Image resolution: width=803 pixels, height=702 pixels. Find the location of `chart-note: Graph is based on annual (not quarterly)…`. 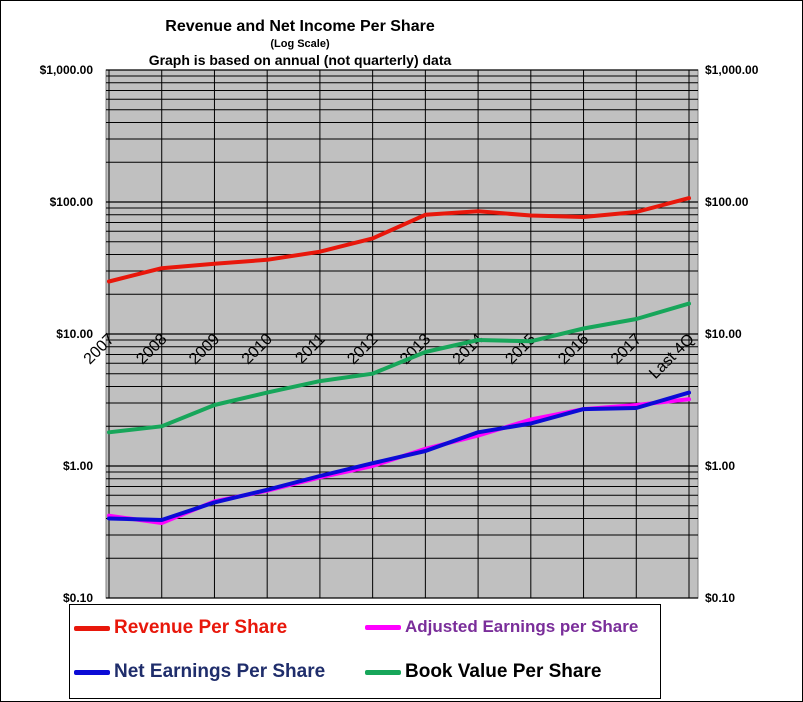

chart-note: Graph is based on annual (not quarterly)… is located at coordinates (300, 60).